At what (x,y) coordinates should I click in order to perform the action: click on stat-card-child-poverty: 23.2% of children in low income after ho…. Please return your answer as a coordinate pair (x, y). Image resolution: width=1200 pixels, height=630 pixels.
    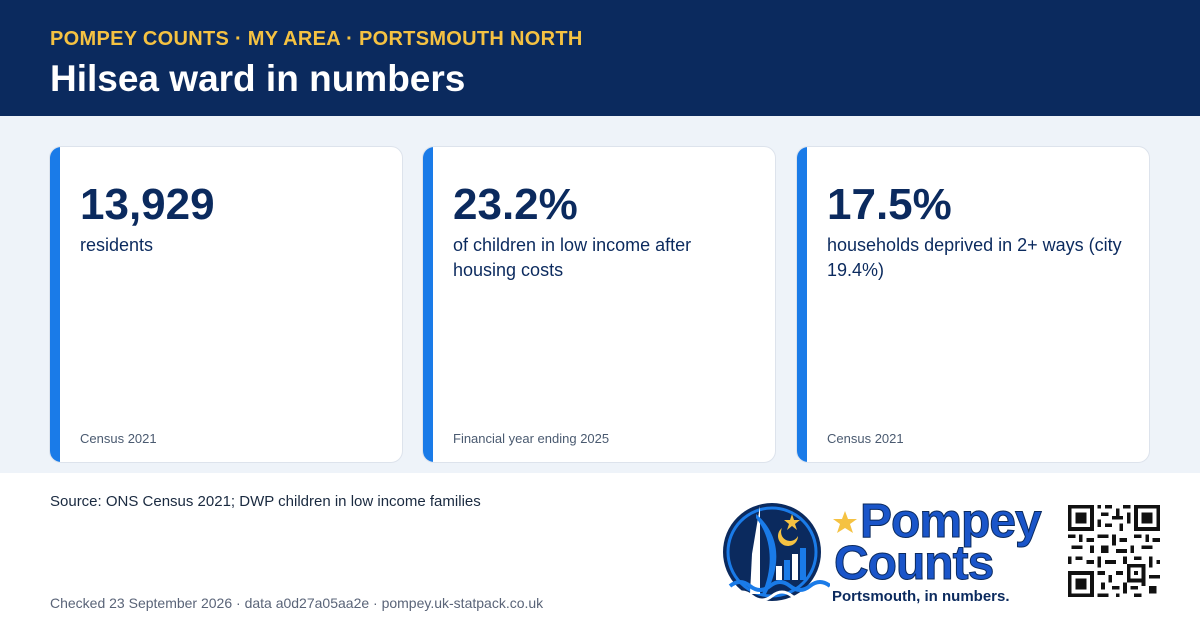
    Looking at the image, I should click on (599, 304).